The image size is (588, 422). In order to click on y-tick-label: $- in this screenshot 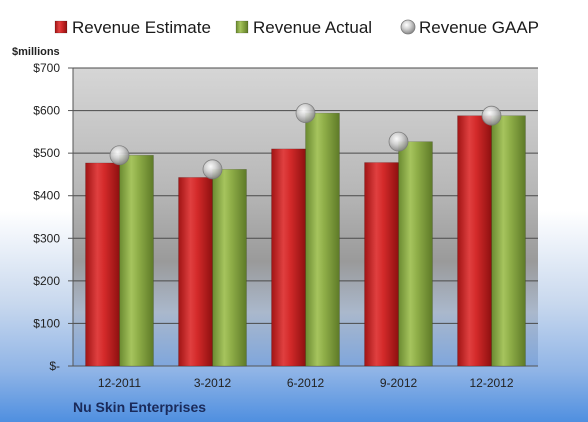, I will do `click(54, 366)`.